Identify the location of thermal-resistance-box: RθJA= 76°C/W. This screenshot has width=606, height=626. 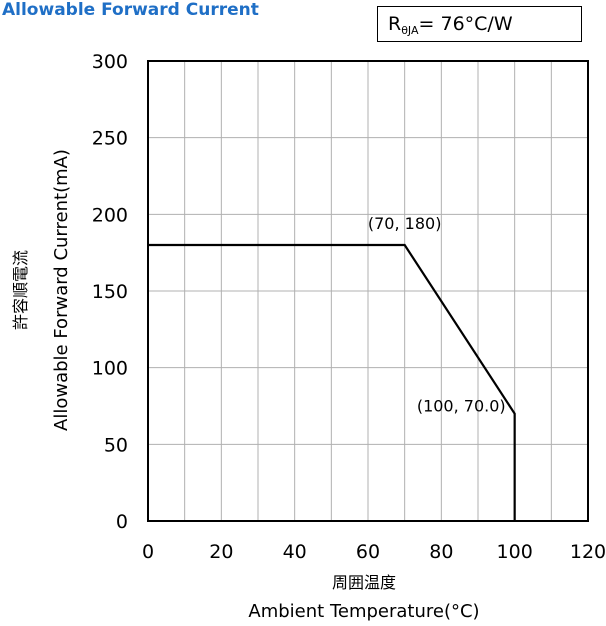
(479, 24).